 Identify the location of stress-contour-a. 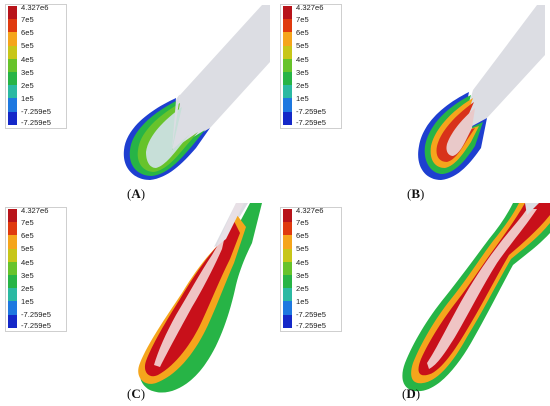
(196, 92).